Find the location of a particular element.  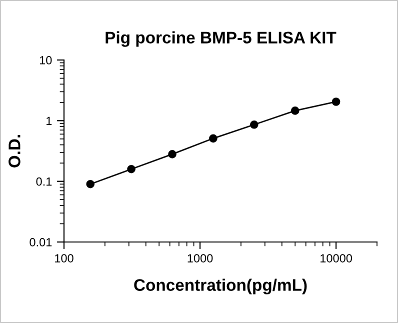

x-tick-label: 1000 is located at coordinates (200, 258).